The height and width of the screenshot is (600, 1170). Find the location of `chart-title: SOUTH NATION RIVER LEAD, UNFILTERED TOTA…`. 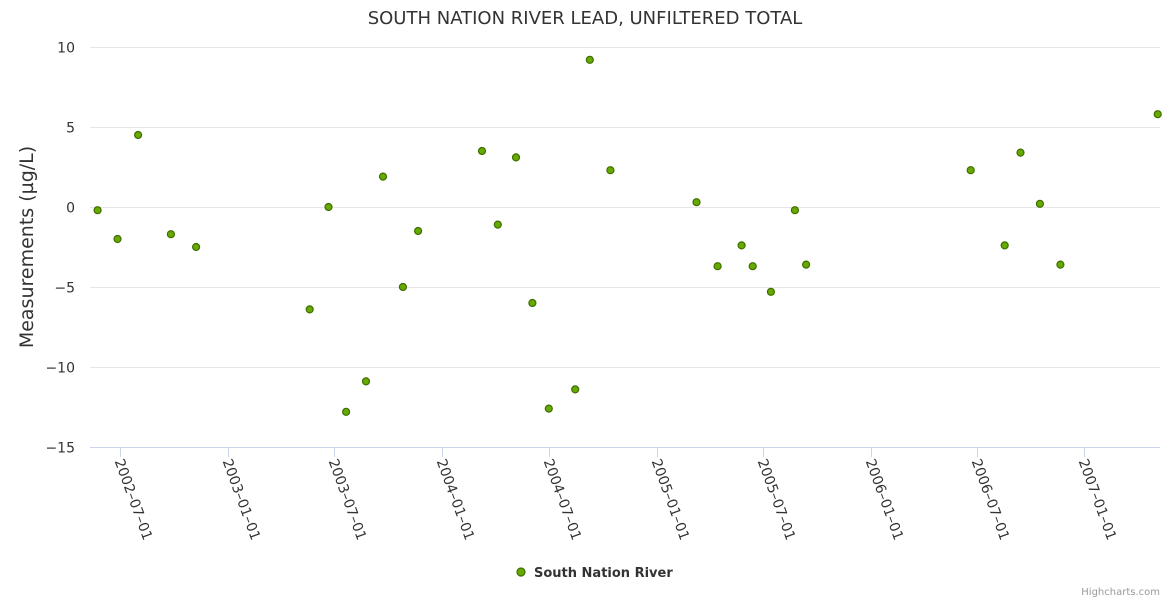

chart-title: SOUTH NATION RIVER LEAD, UNFILTERED TOTA… is located at coordinates (585, 18).